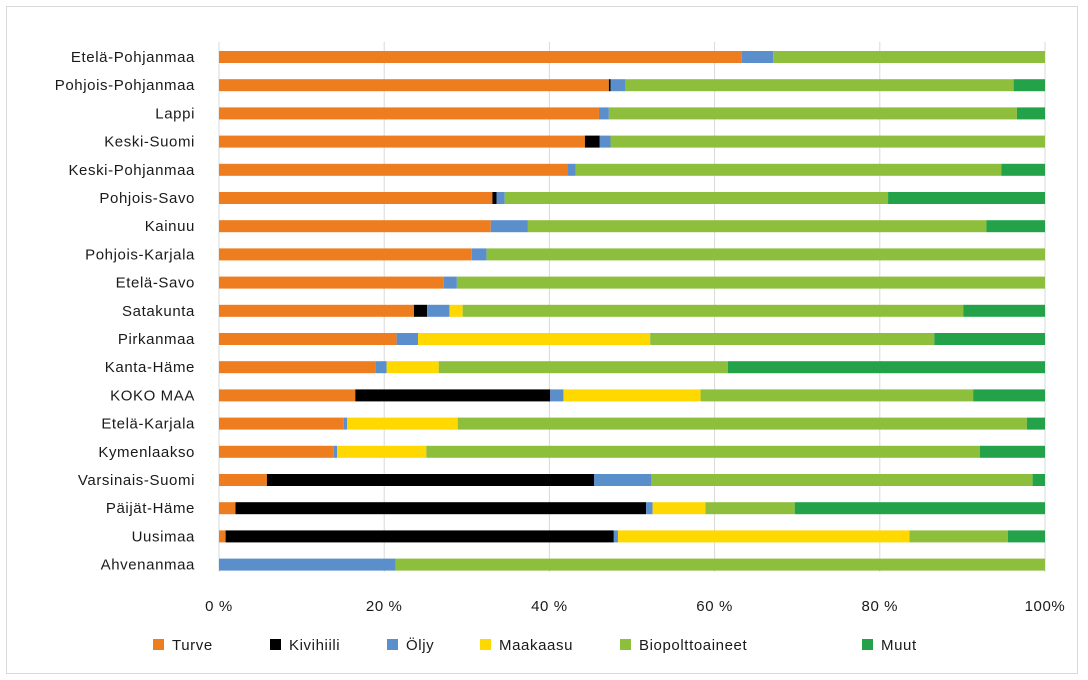 The image size is (1088, 680). What do you see at coordinates (219, 606) in the screenshot?
I see `x-tick-label: 0 %` at bounding box center [219, 606].